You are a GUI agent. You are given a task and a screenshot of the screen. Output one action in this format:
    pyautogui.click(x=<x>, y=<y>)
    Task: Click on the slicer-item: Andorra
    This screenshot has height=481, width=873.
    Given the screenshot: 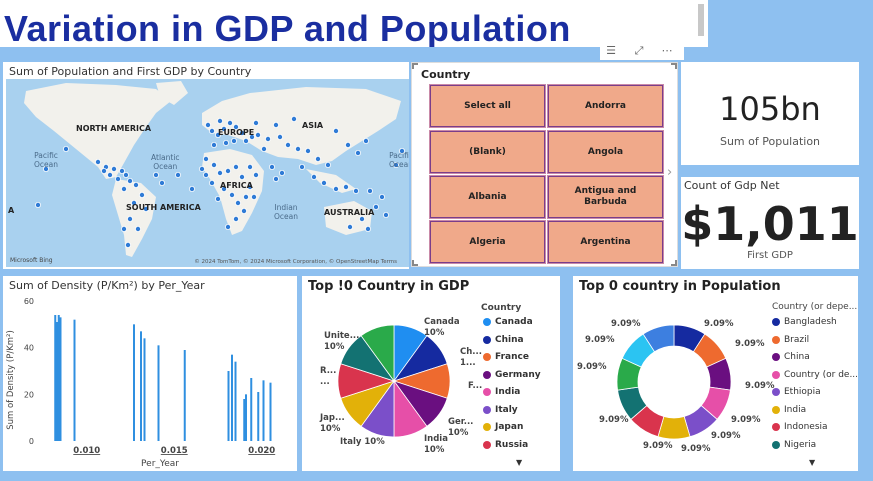 What is the action you would take?
    pyautogui.click(x=605, y=106)
    